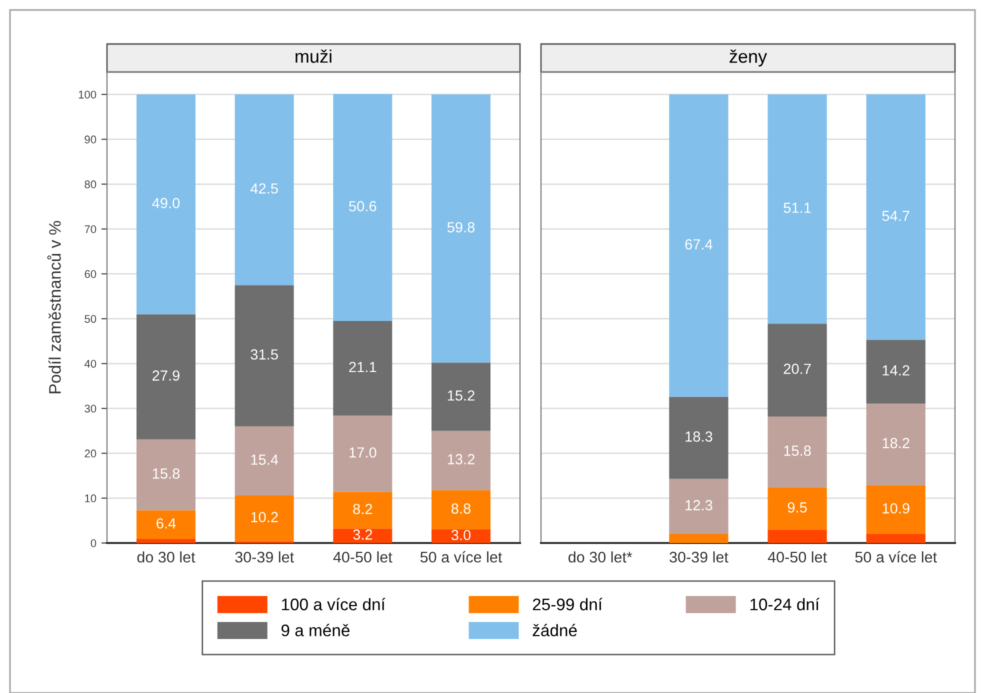  I want to click on legend-label: 25-99 dní, so click(567, 604).